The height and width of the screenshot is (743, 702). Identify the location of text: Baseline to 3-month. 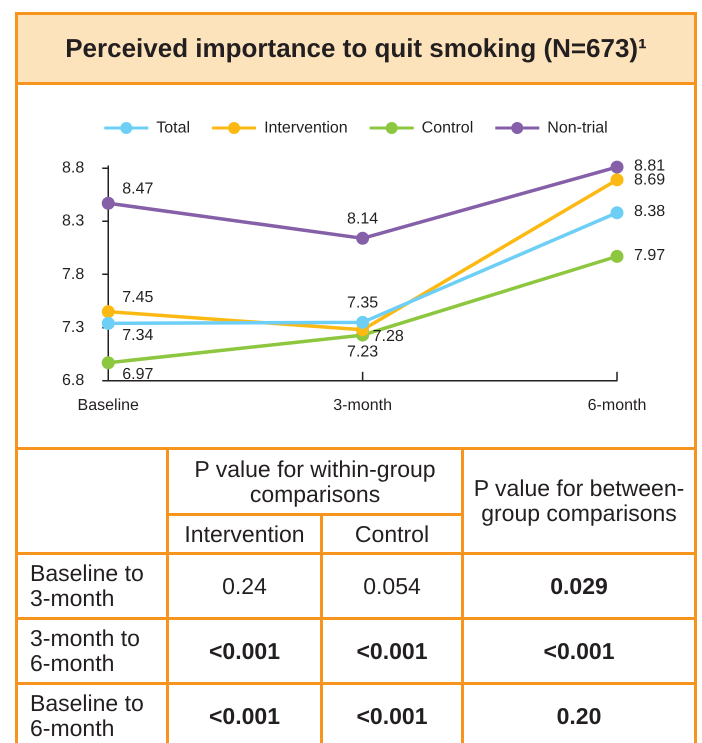
(93, 587).